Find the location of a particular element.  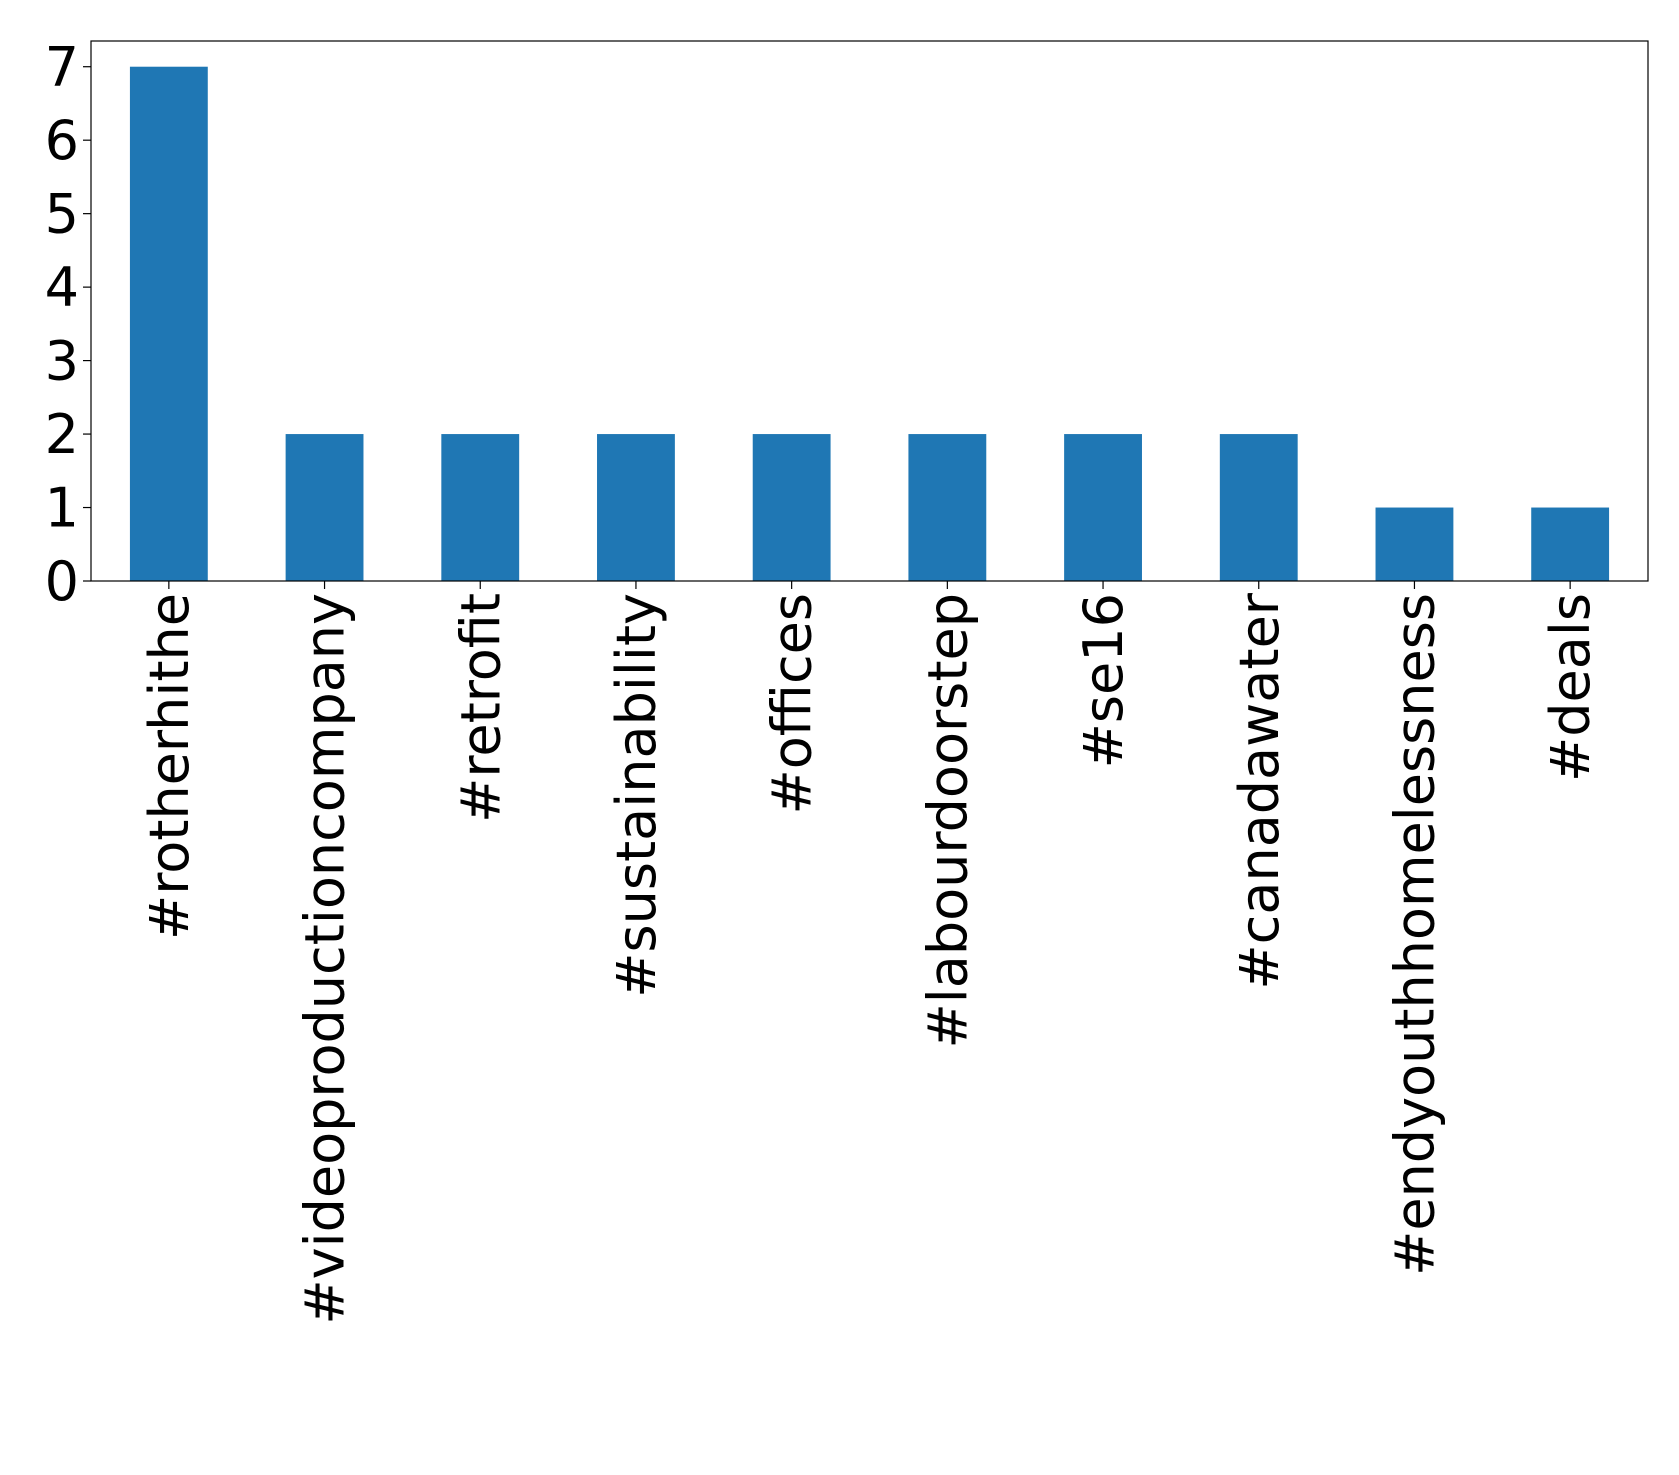

y-tick-label: 3 is located at coordinates (62, 361).